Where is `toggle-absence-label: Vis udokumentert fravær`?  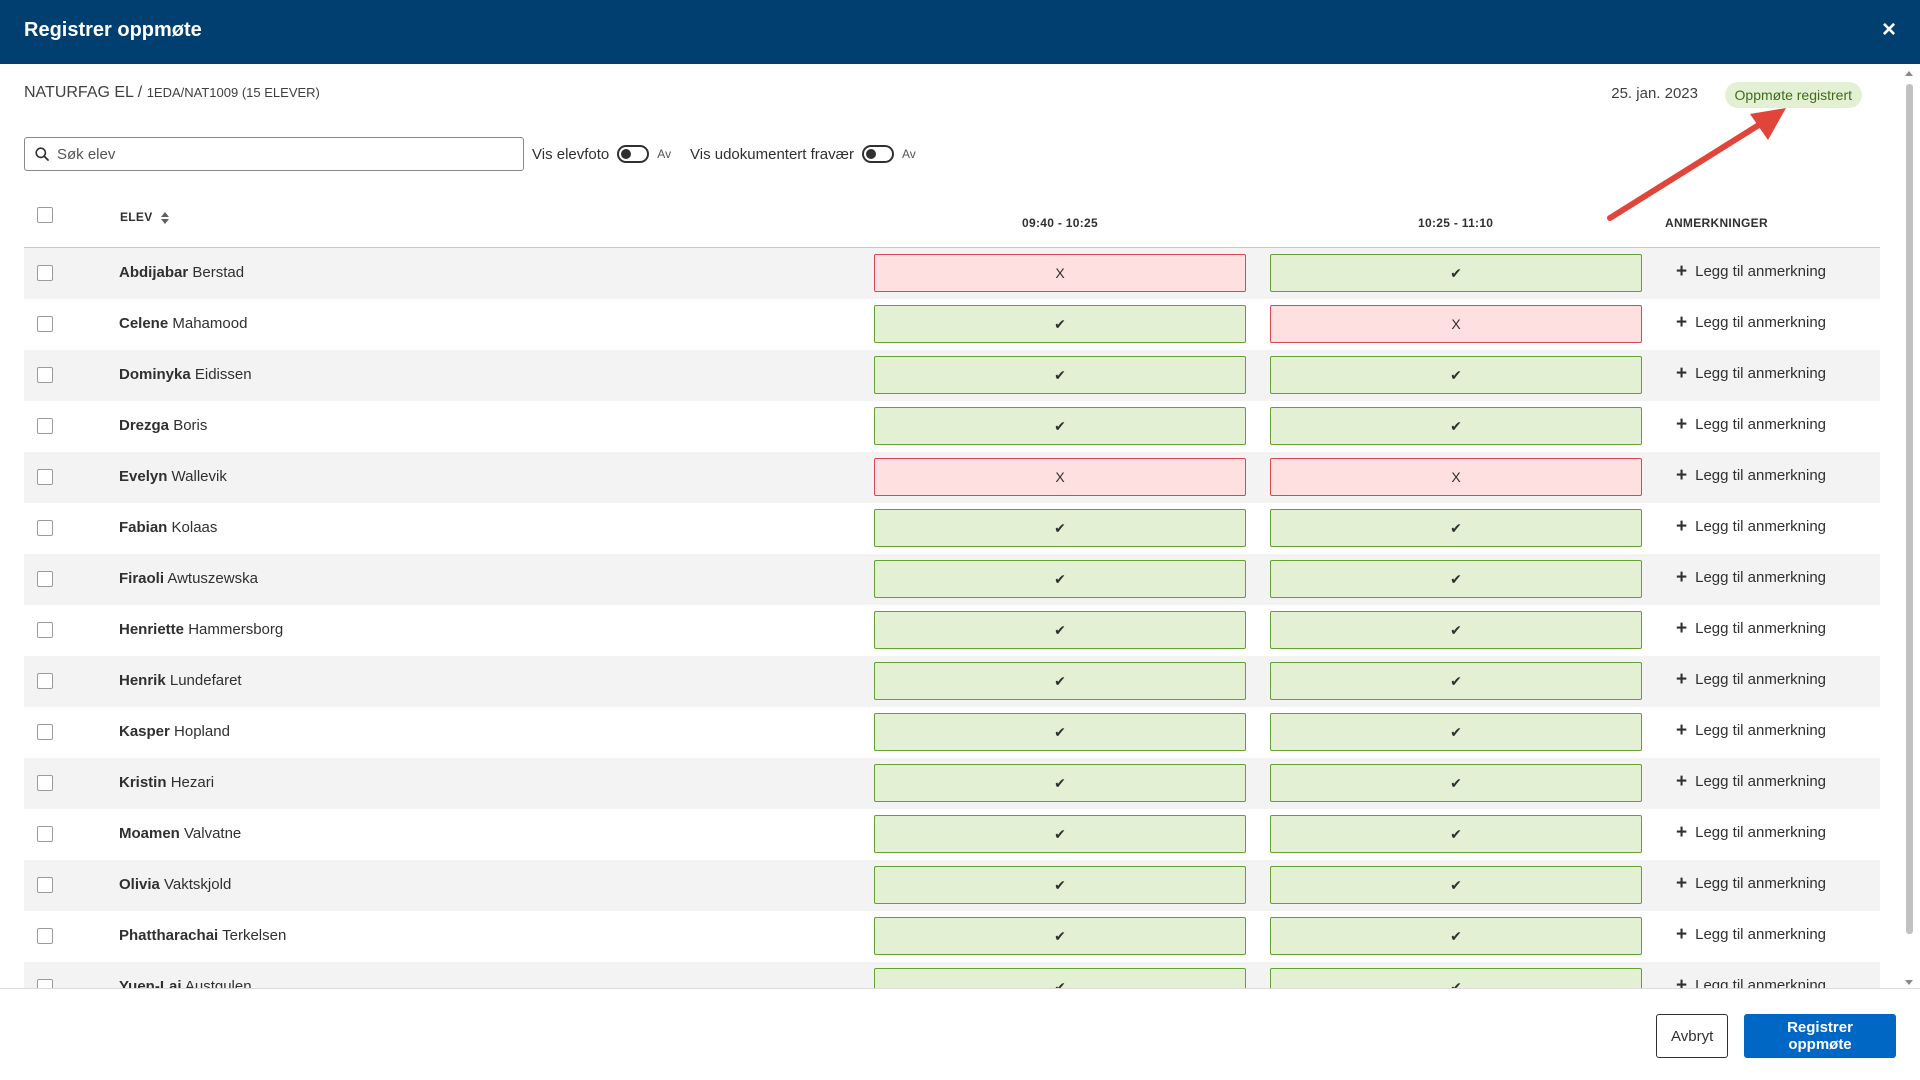 toggle-absence-label: Vis udokumentert fravær is located at coordinates (772, 154).